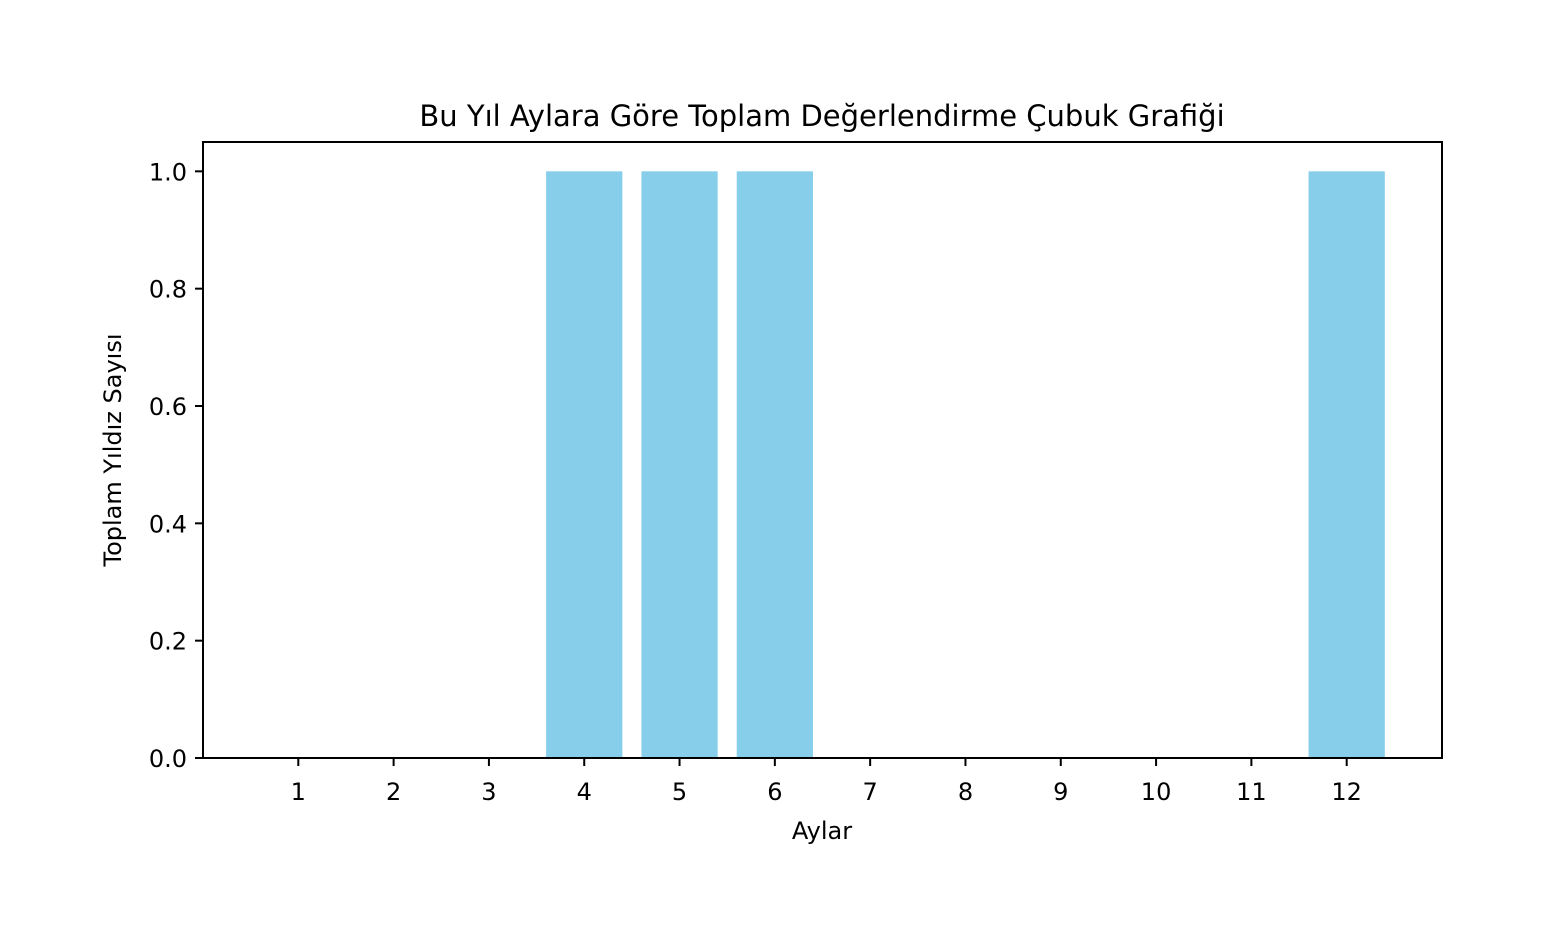  Describe the element at coordinates (1346, 792) in the screenshot. I see `x-tick-label: 12` at that location.